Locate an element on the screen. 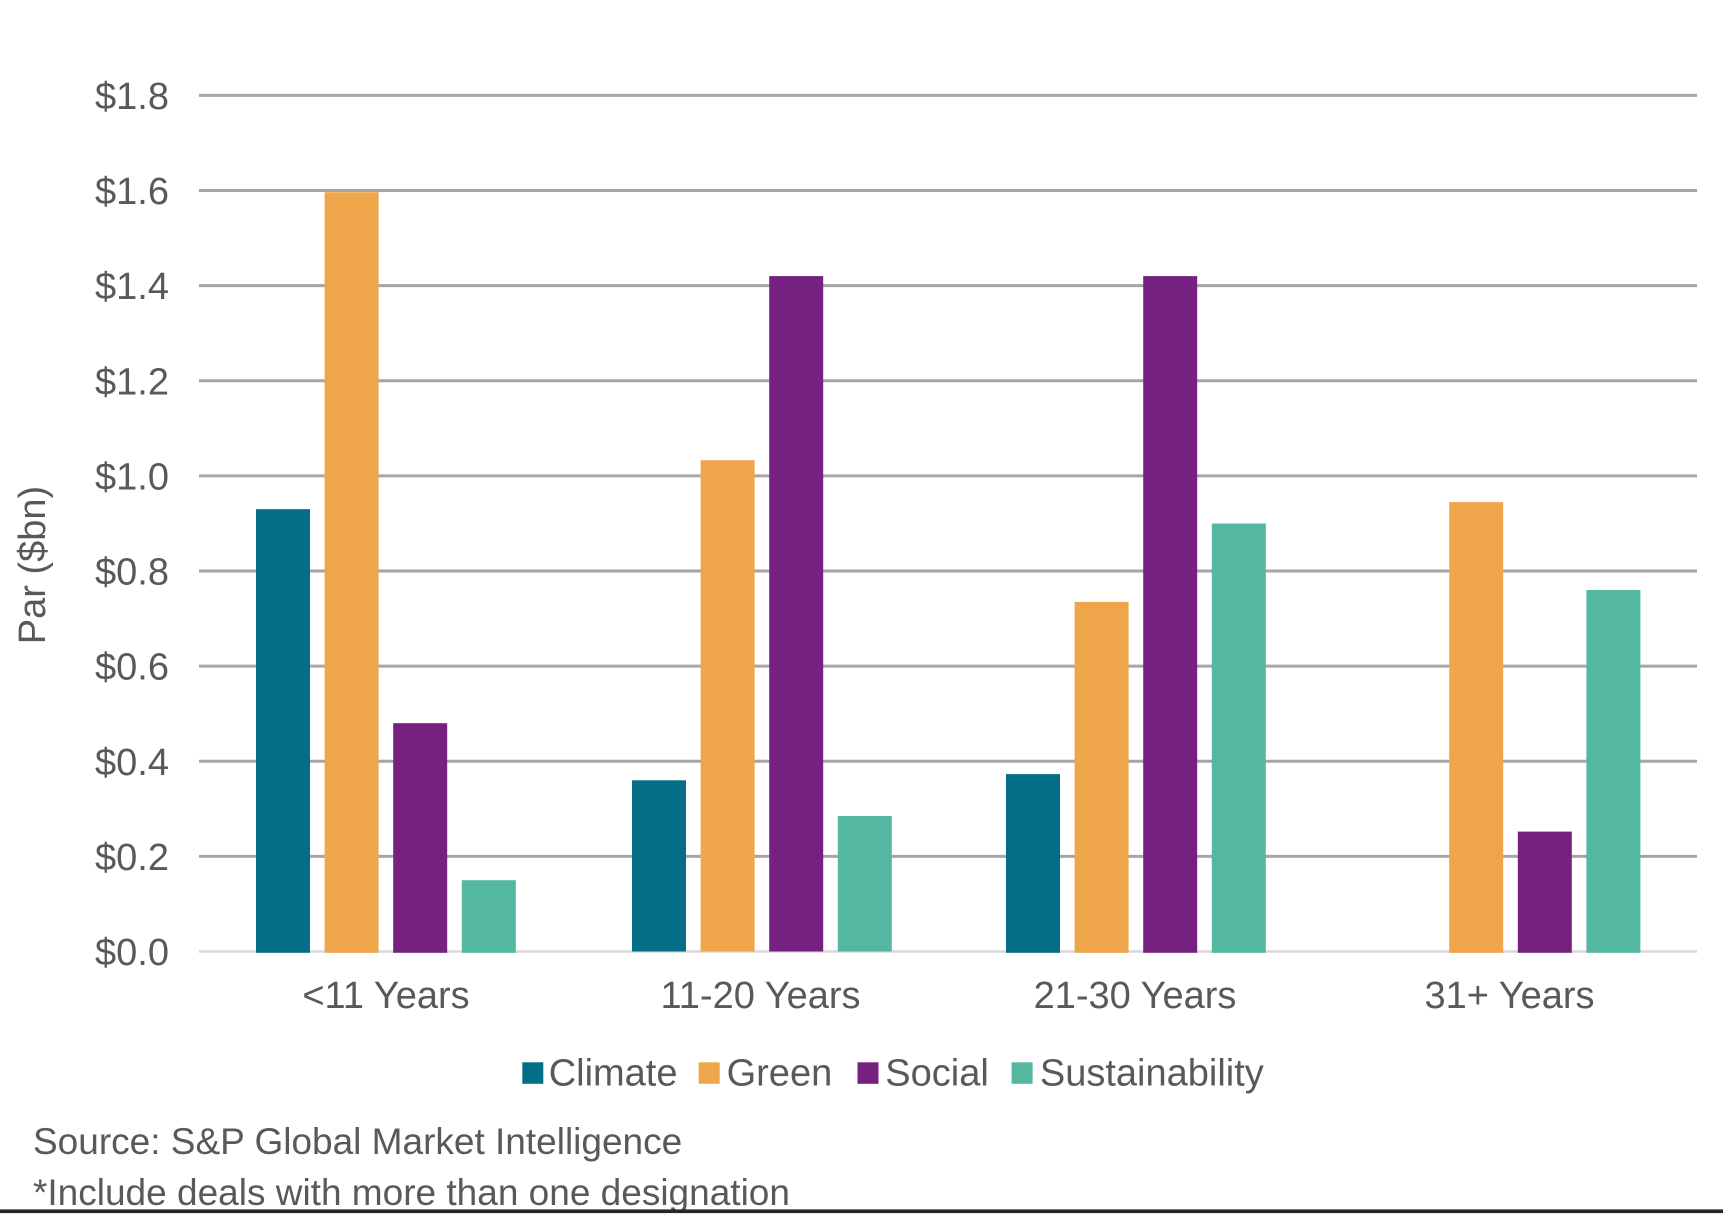 Image resolution: width=1723 pixels, height=1217 pixels. svg-text: 21-30 Years is located at coordinates (1135, 996).